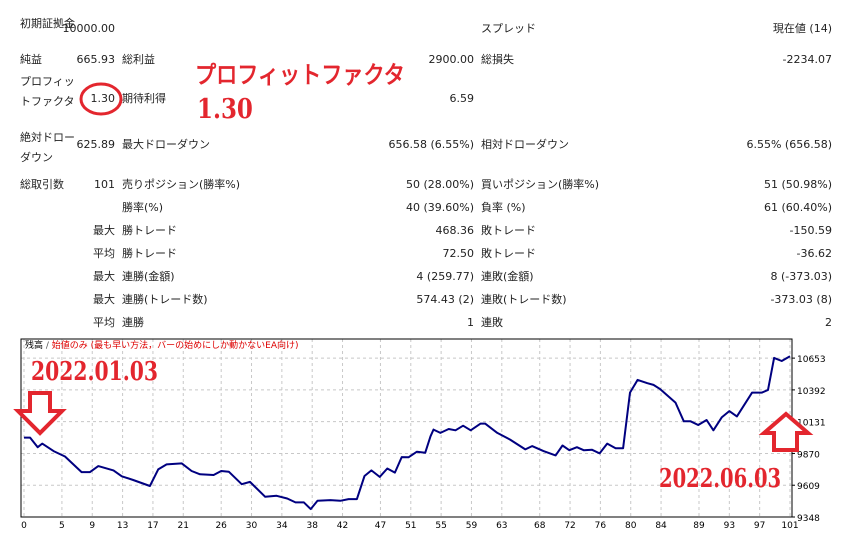 The height and width of the screenshot is (541, 859). I want to click on spread-value: 現在値 (14), so click(802, 28).